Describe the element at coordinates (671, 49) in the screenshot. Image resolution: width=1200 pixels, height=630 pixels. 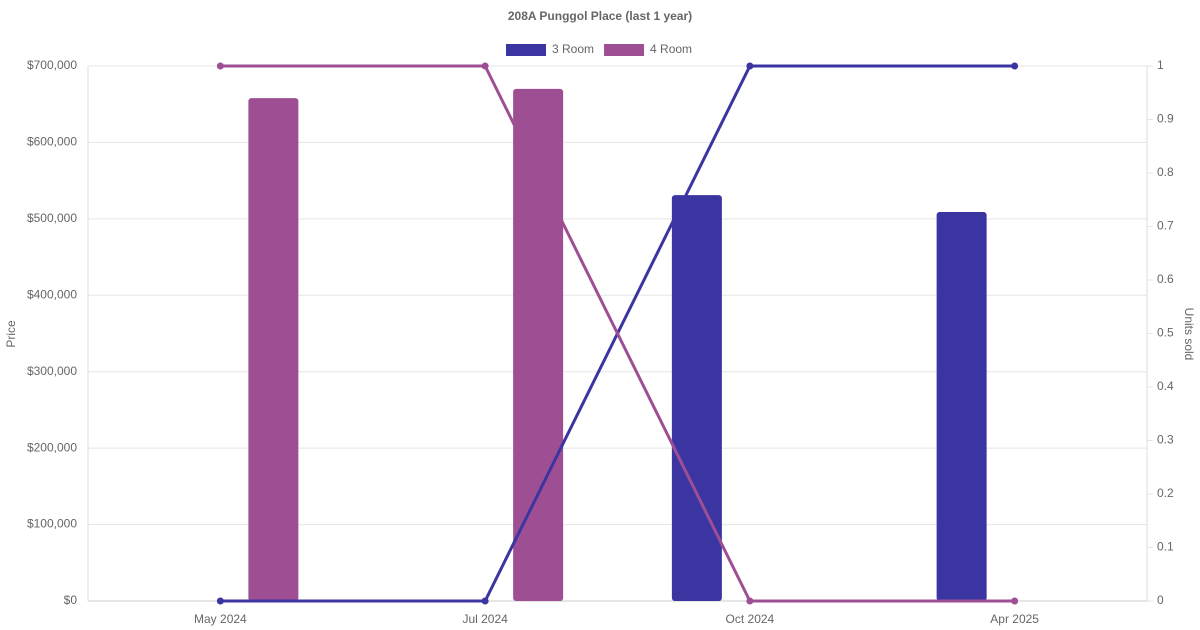
I see `legend-label: 4 Room` at that location.